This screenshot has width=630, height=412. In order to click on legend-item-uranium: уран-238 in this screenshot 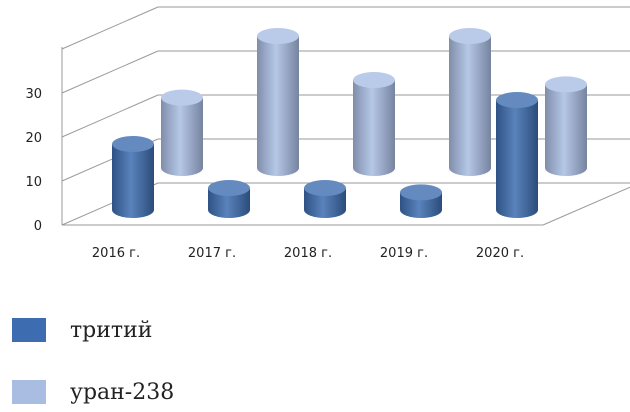, I will do `click(93, 392)`.